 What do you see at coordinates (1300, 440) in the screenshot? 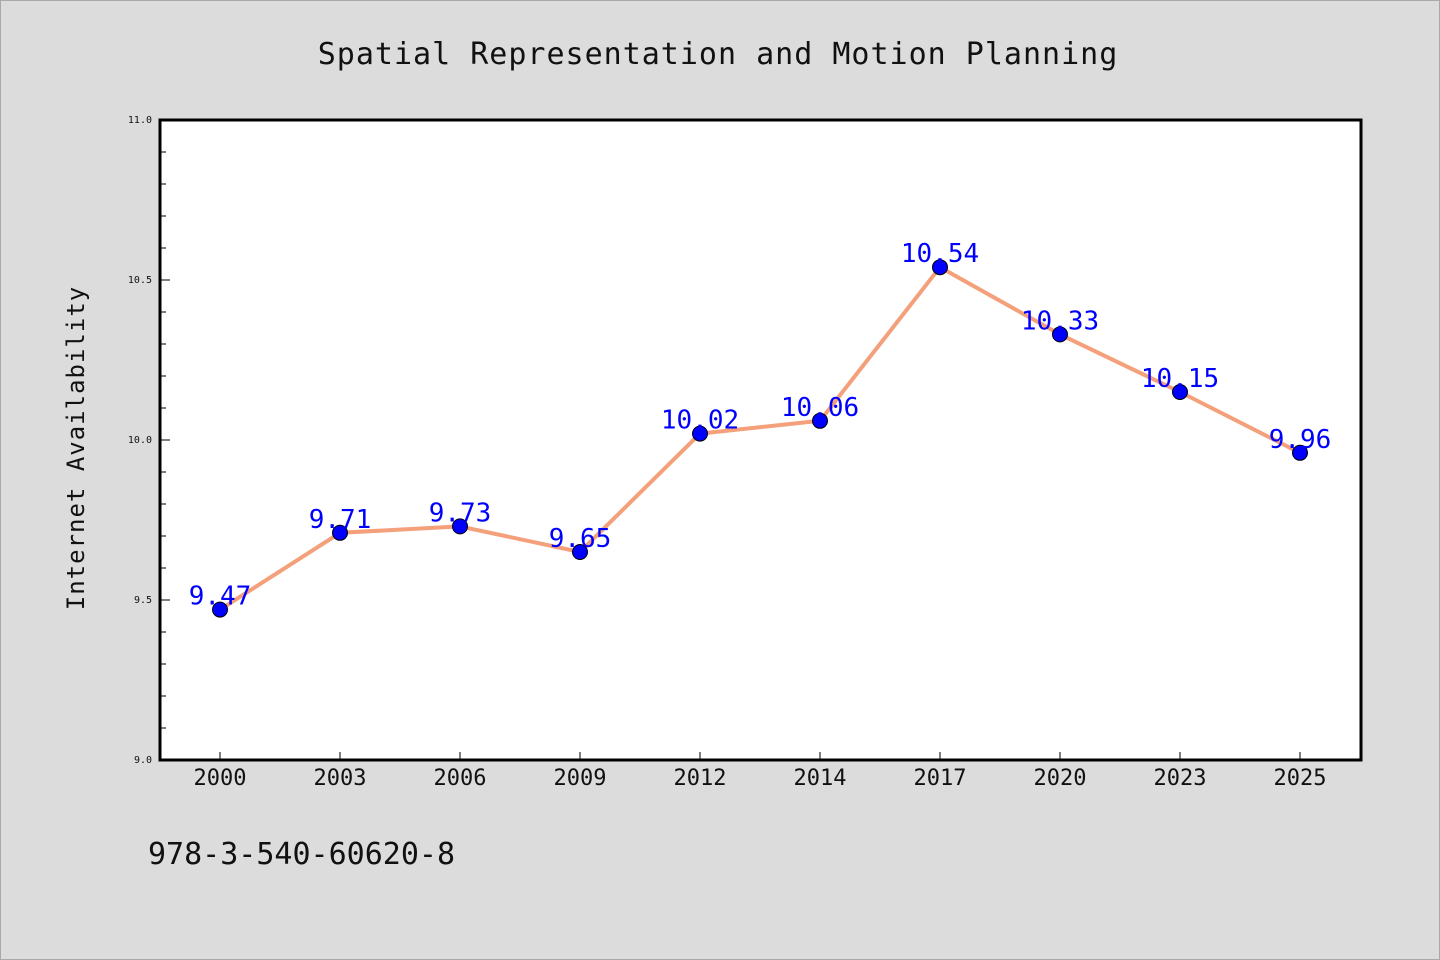
I see `data-label: 9.96` at bounding box center [1300, 440].